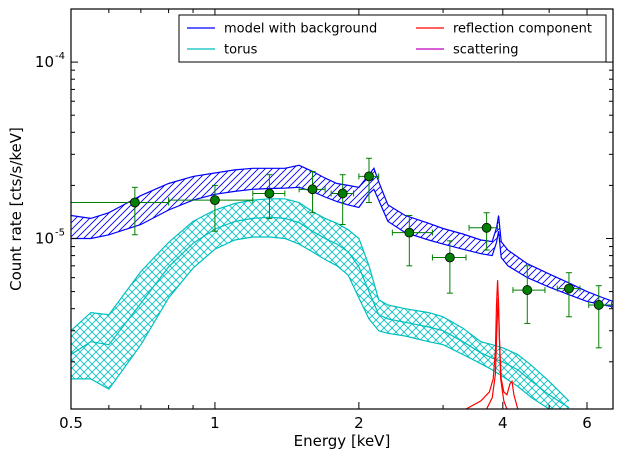 This screenshot has width=624, height=459. What do you see at coordinates (359, 423) in the screenshot?
I see `x-tick-label: 2` at bounding box center [359, 423].